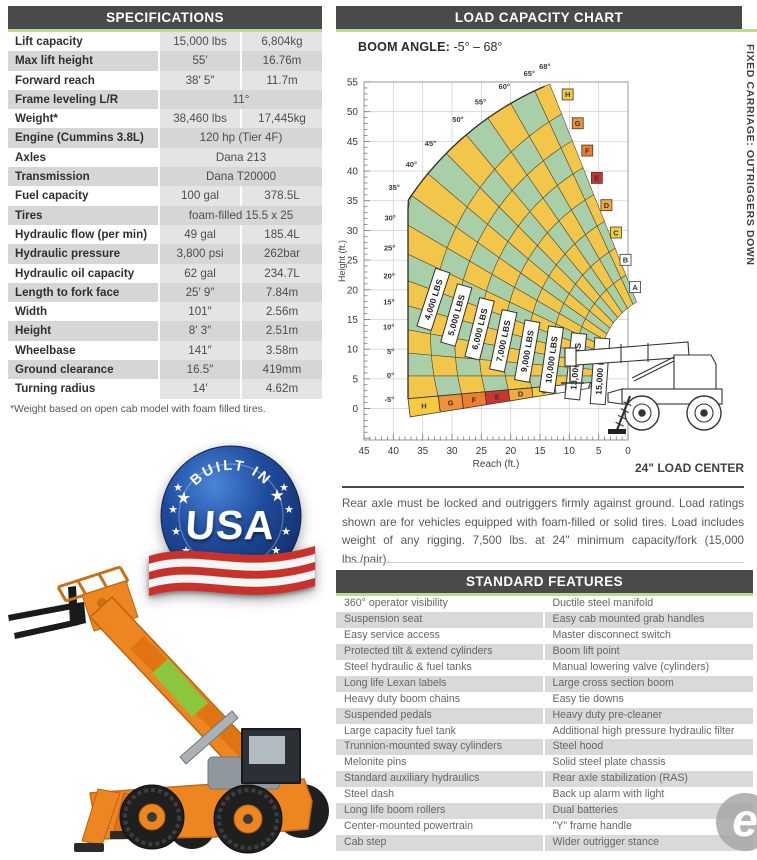 The image size is (757, 860). I want to click on svg-text: 10°, so click(388, 327).